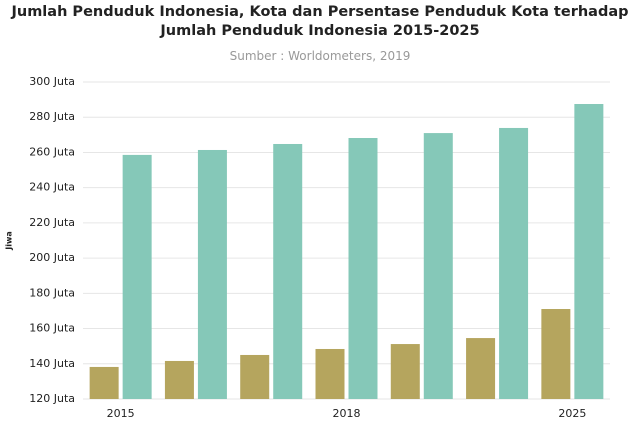 Image resolution: width=640 pixels, height=426 pixels. What do you see at coordinates (52, 328) in the screenshot?
I see `y-tick-label: 160 Juta` at bounding box center [52, 328].